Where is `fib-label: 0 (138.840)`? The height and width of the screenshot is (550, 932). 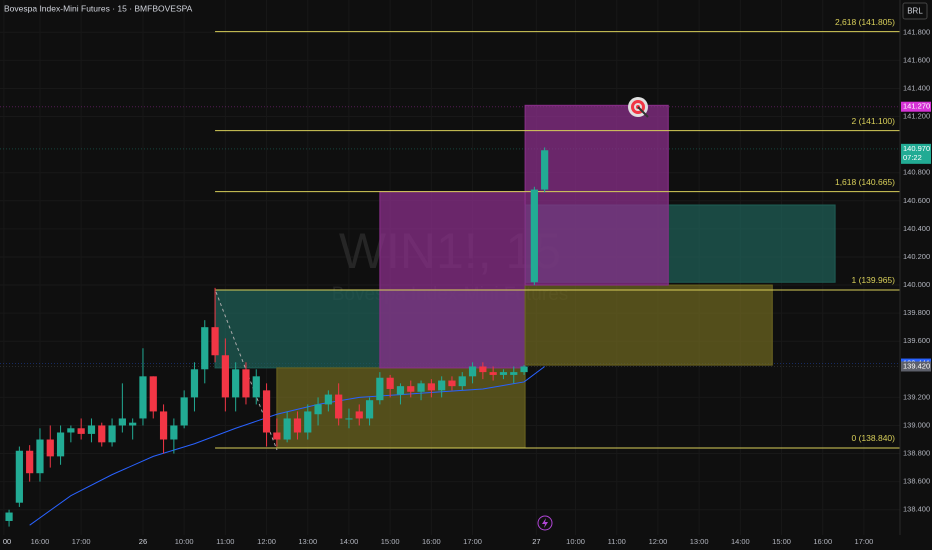
fib-label: 0 (138.840) is located at coordinates (874, 438).